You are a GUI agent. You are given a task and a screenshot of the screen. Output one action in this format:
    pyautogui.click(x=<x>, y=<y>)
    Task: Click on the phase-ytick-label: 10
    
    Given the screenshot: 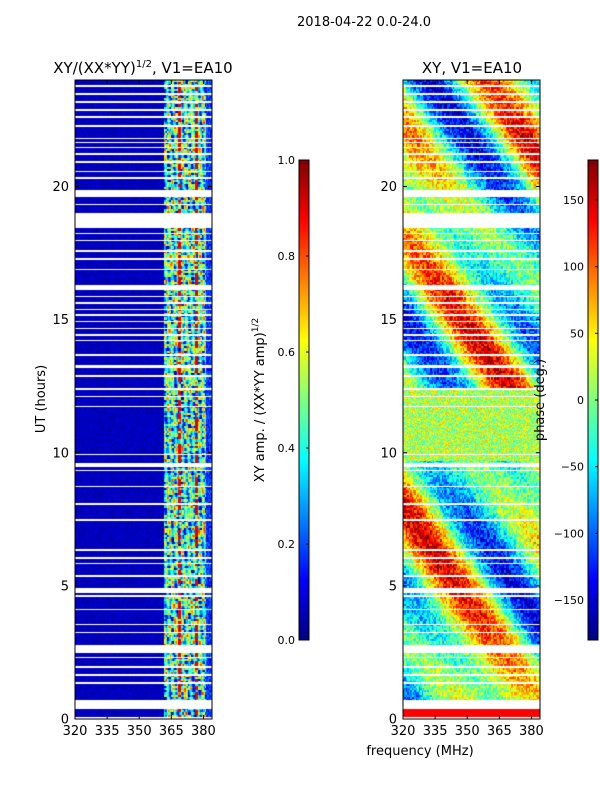 What is the action you would take?
    pyautogui.click(x=388, y=453)
    